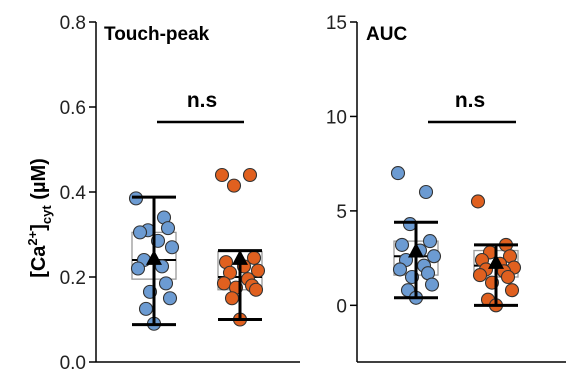 This screenshot has width=566, height=372. I want to click on panel-title: AUC, so click(386, 34).